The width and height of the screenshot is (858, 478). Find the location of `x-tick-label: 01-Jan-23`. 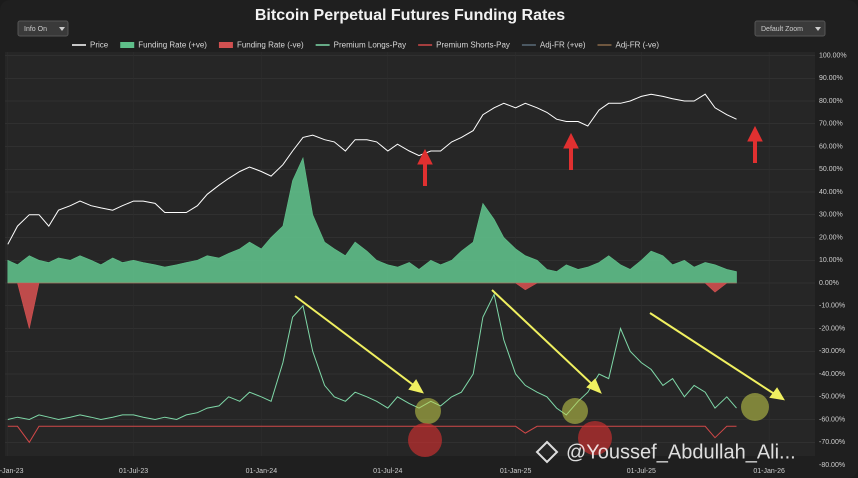

x-tick-label: 01-Jan-23 is located at coordinates (12, 471).